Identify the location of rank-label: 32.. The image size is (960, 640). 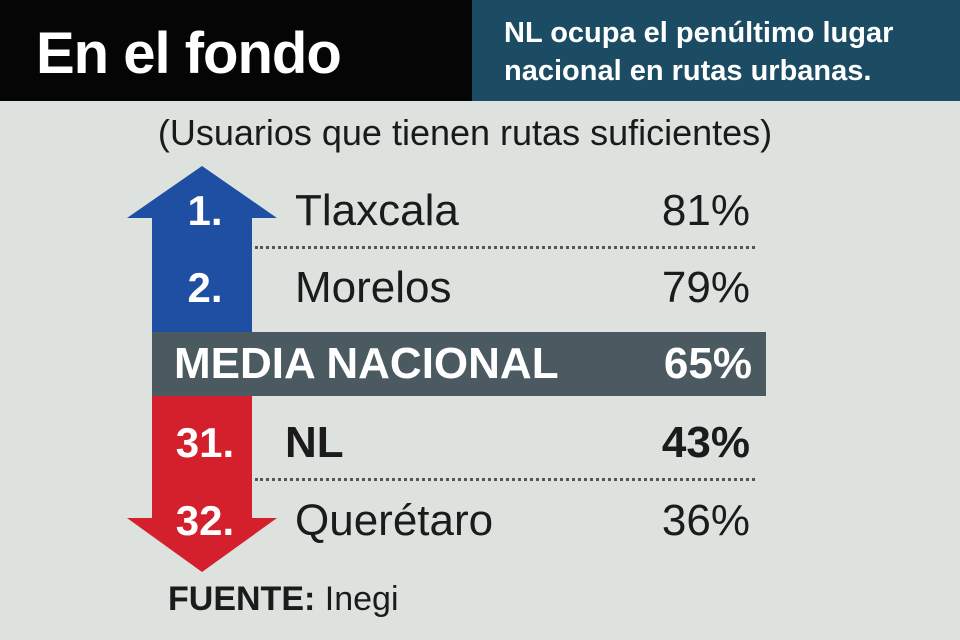
(205, 520).